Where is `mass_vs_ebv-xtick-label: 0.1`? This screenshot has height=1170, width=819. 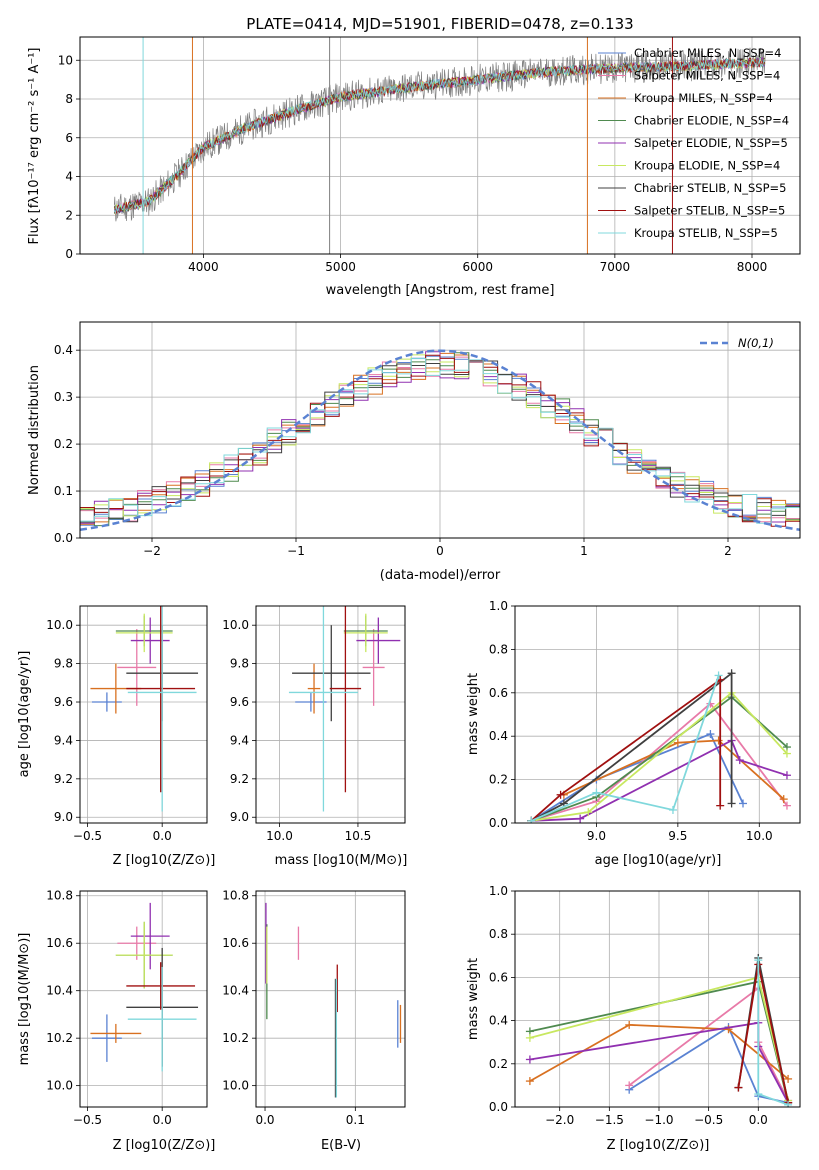 mass_vs_ebv-xtick-label: 0.1 is located at coordinates (355, 1120).